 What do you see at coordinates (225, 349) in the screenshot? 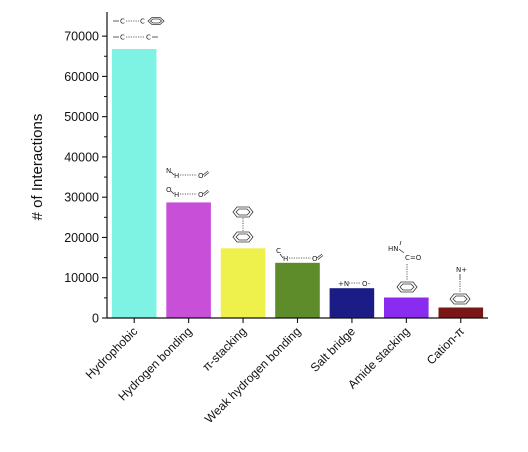
I see `x-tick-label: π-stacking` at bounding box center [225, 349].